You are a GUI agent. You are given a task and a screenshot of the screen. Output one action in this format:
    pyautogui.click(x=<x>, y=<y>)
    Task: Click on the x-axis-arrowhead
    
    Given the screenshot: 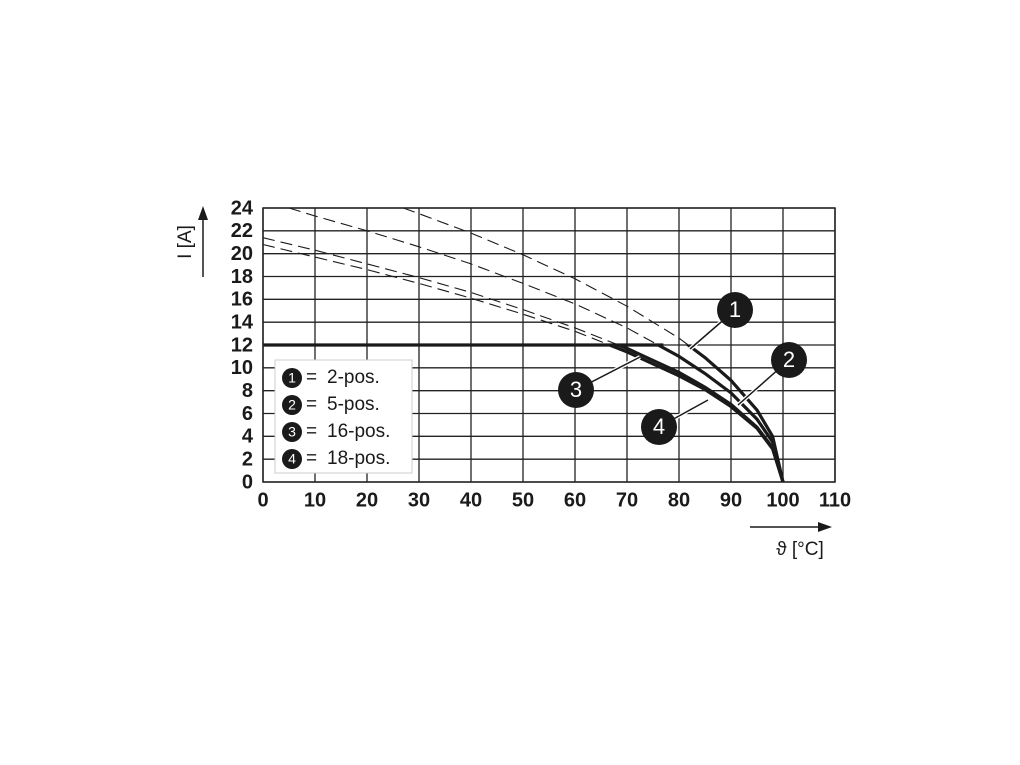 What is the action you would take?
    pyautogui.click(x=825, y=527)
    